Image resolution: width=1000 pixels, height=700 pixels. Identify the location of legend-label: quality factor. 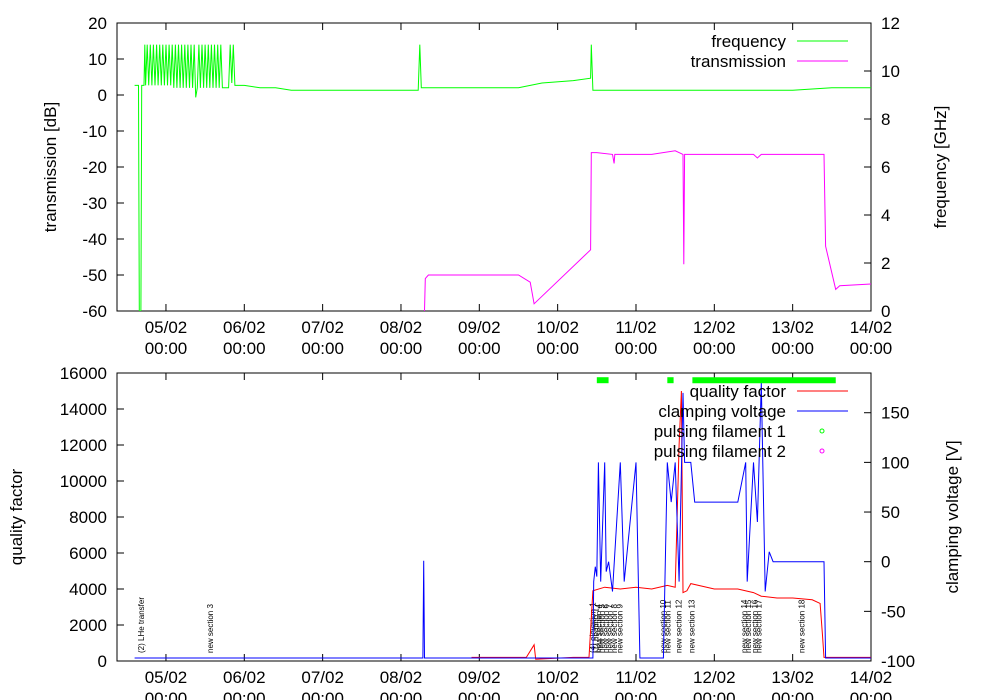
(738, 391).